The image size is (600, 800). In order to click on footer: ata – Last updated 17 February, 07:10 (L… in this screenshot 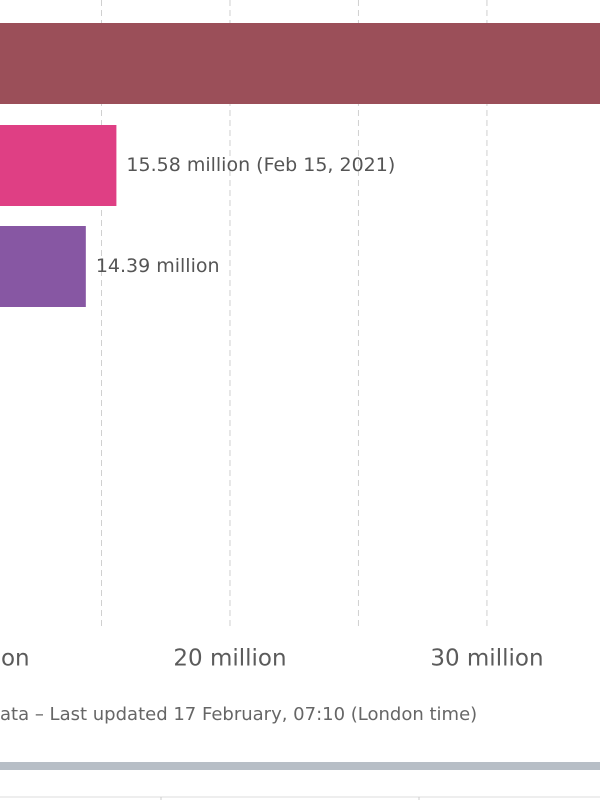, I will do `click(238, 714)`.